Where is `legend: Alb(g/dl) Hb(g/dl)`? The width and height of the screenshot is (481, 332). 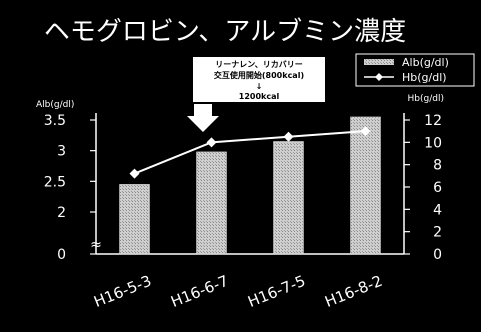 legend: Alb(g/dl) Hb(g/dl) is located at coordinates (415, 70).